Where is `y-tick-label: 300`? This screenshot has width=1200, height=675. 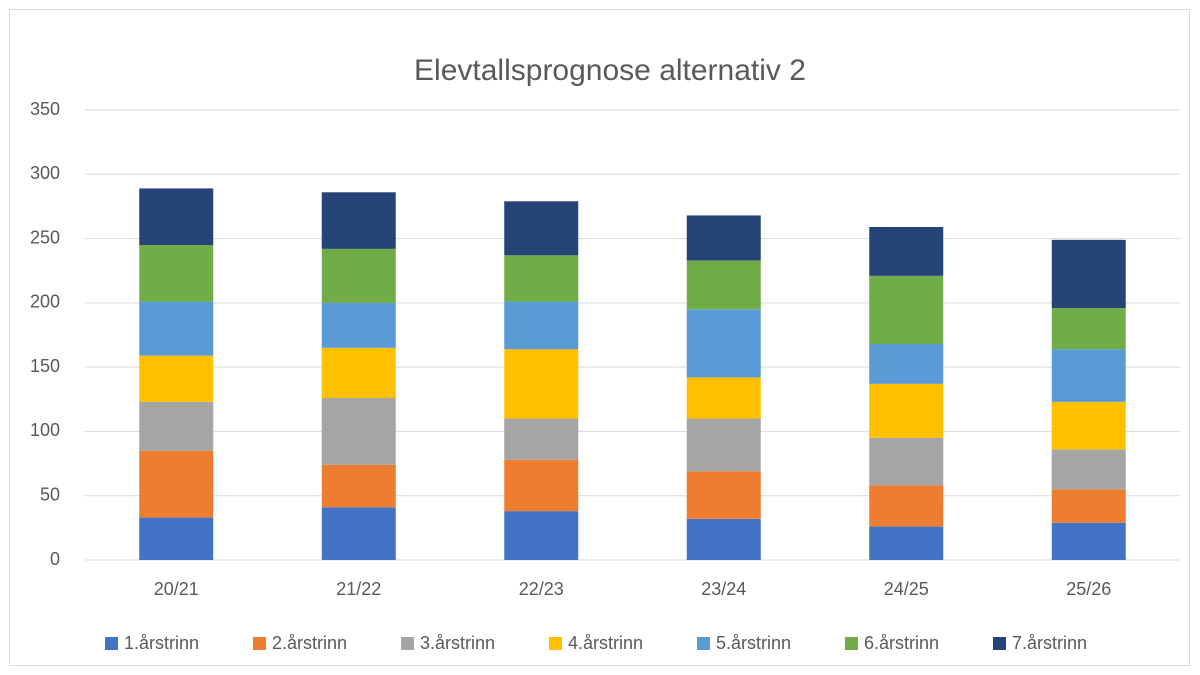 y-tick-label: 300 is located at coordinates (45, 173).